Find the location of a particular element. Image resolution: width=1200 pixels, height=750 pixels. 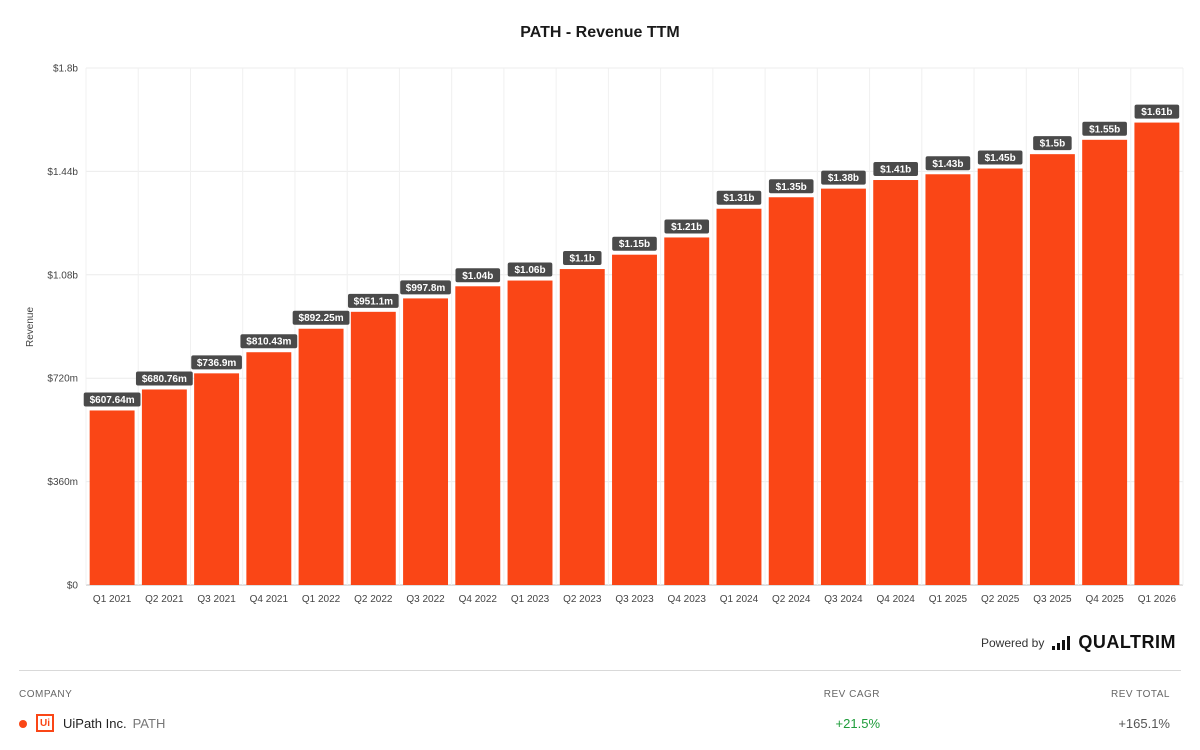

data-label: $1.61b is located at coordinates (1156, 112).